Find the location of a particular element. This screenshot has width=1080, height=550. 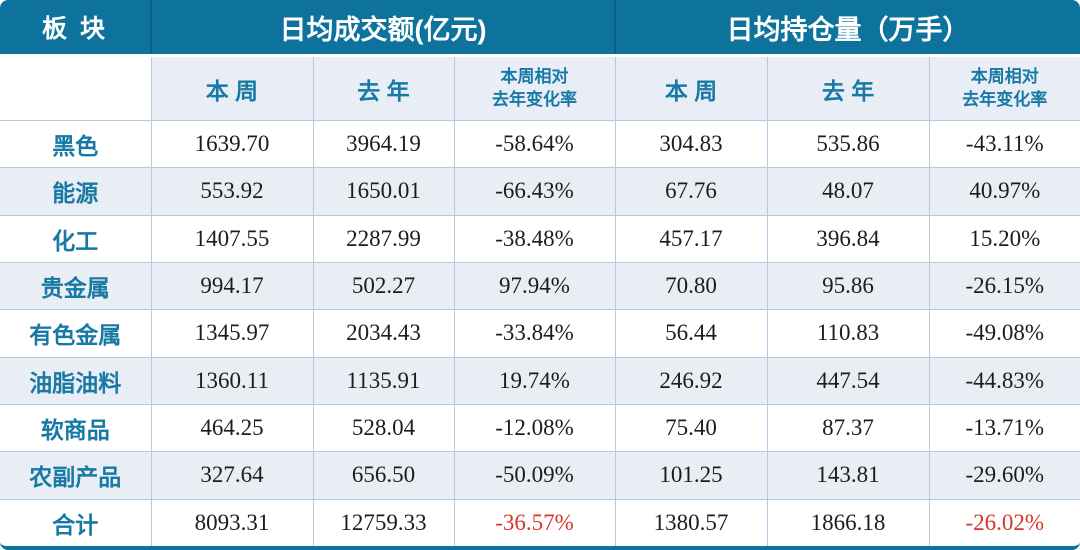

sector-label: 有色金属 is located at coordinates (76, 333).